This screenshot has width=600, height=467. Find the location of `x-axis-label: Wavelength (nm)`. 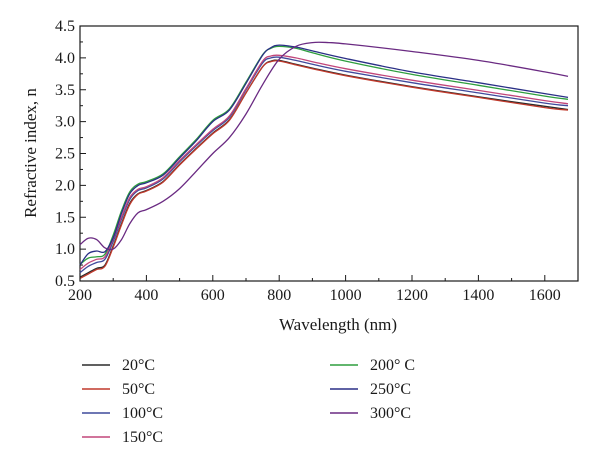

x-axis-label: Wavelength (nm) is located at coordinates (338, 324).